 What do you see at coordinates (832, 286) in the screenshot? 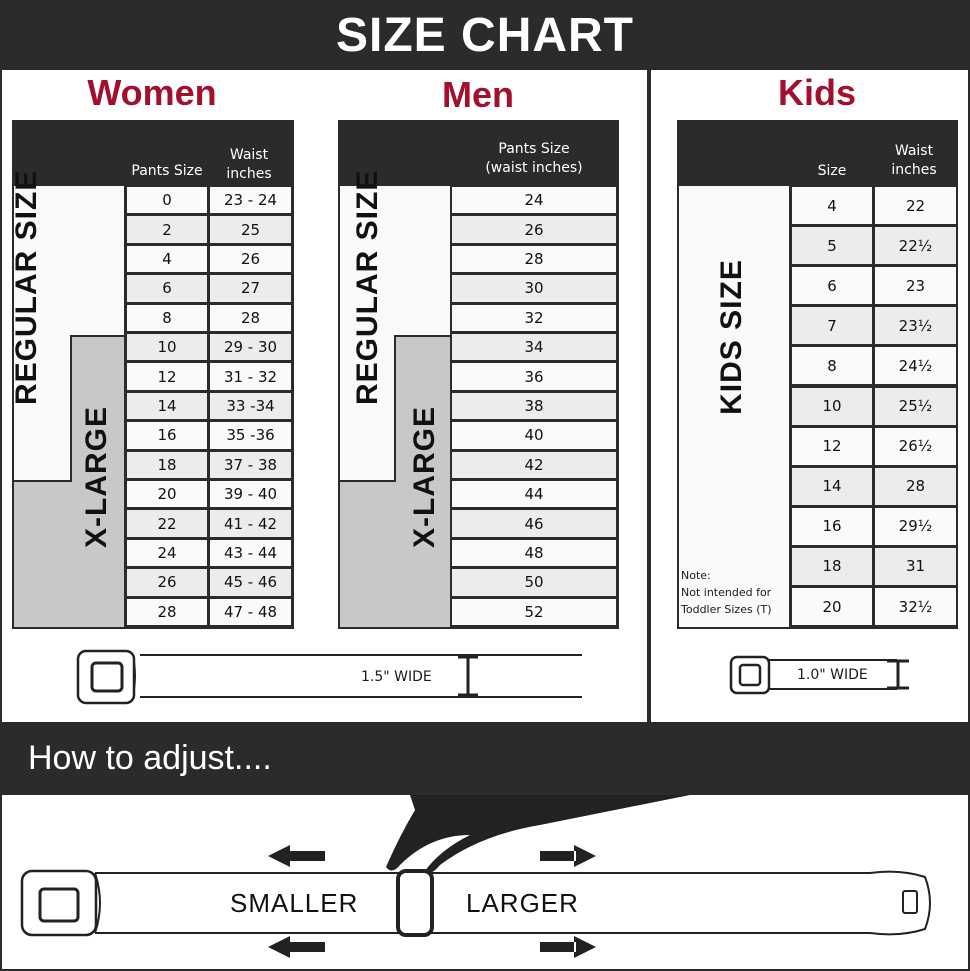
I see `kids-cell: 6` at bounding box center [832, 286].